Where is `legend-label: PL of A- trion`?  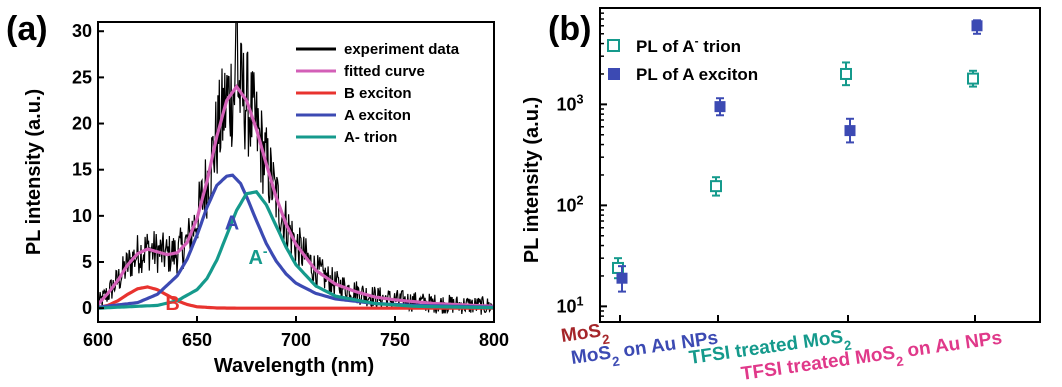
legend-label: PL of A- trion is located at coordinates (688, 45).